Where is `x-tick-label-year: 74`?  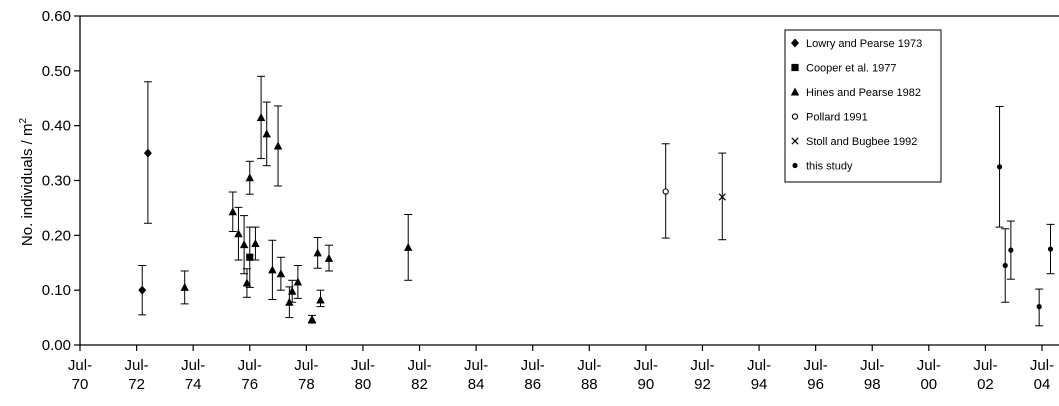 x-tick-label-year: 74 is located at coordinates (193, 384).